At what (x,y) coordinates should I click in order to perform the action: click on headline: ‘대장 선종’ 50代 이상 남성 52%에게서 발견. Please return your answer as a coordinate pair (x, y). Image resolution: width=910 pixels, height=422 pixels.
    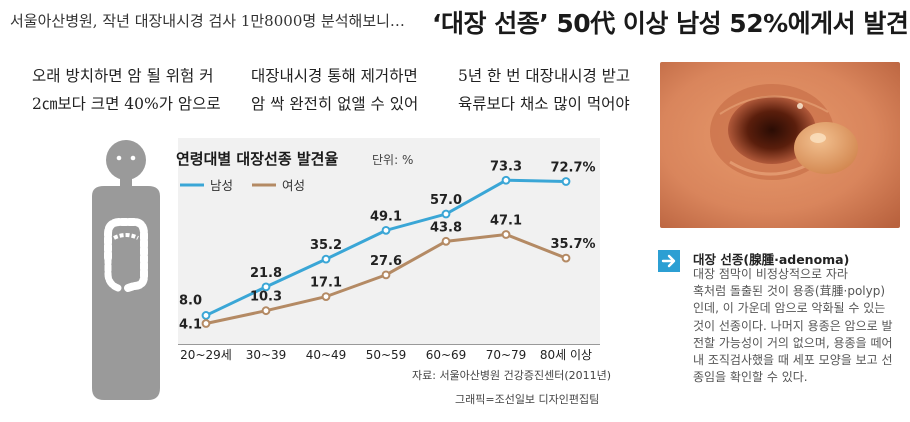
    Looking at the image, I should click on (670, 23).